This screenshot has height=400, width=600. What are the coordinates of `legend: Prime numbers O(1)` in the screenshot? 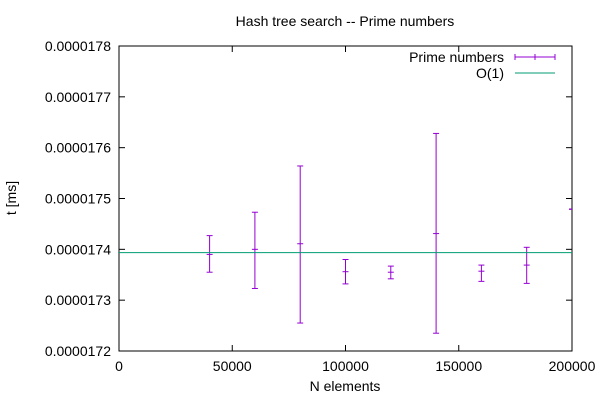 It's located at (482, 65).